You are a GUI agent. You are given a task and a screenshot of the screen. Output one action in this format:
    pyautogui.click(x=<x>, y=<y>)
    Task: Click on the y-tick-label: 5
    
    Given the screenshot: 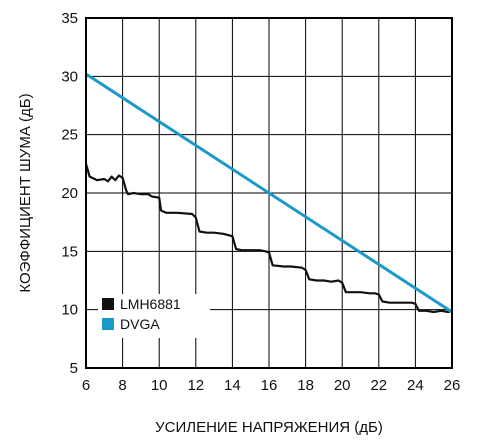 What is the action you would take?
    pyautogui.click(x=74, y=368)
    